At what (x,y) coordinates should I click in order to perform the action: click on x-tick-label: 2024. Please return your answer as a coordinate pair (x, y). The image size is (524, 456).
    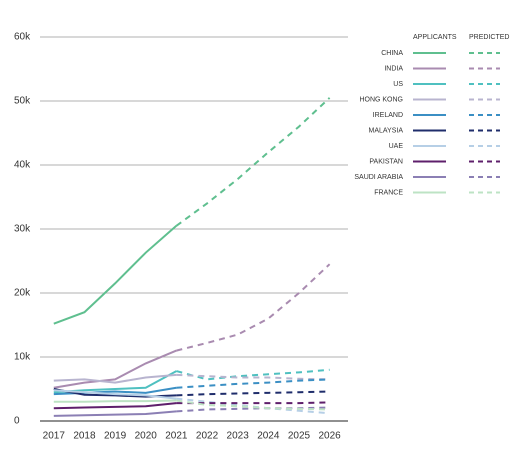
    Looking at the image, I should click on (268, 436).